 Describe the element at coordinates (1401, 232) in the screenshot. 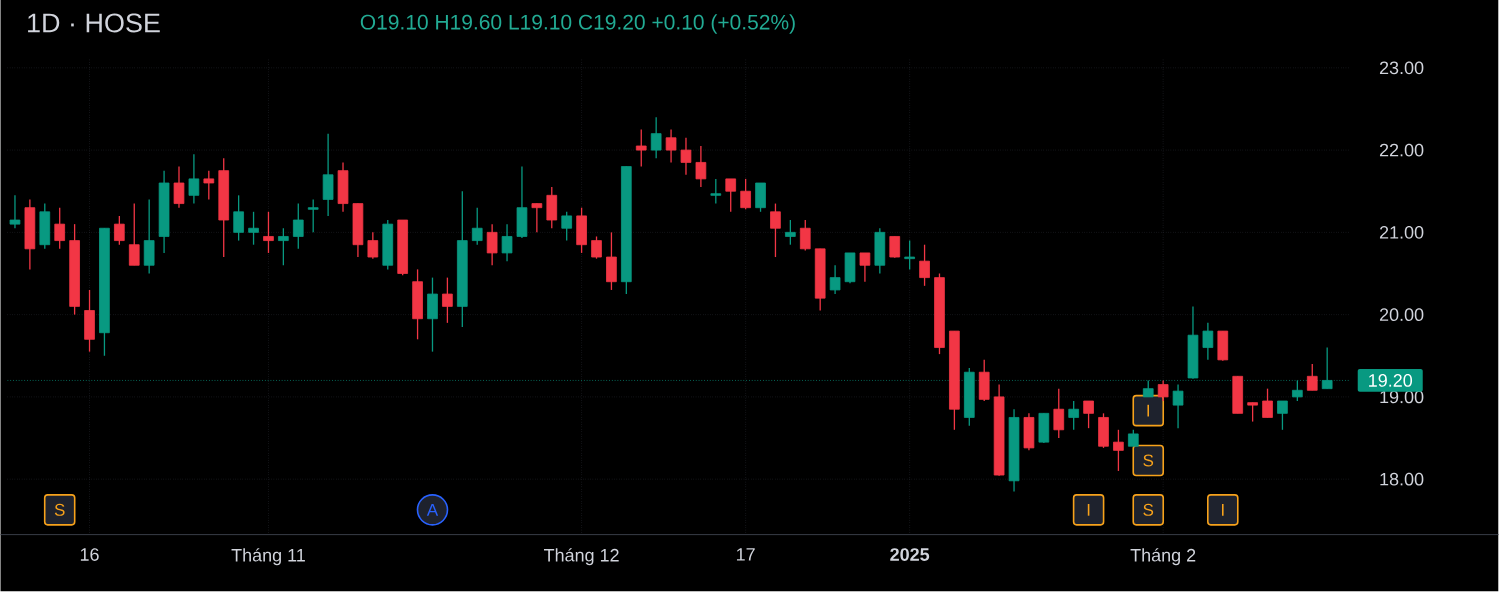

I see `y-tick-label: 21.00` at that location.